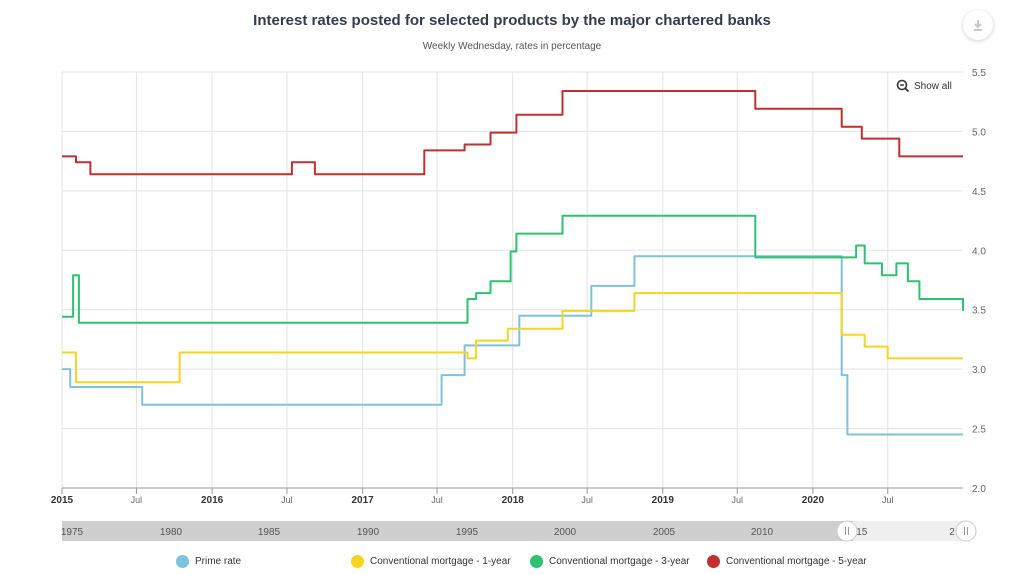  Describe the element at coordinates (512, 46) in the screenshot. I see `chart-subtitle: Weekly Wednesday, rates in percentage` at that location.